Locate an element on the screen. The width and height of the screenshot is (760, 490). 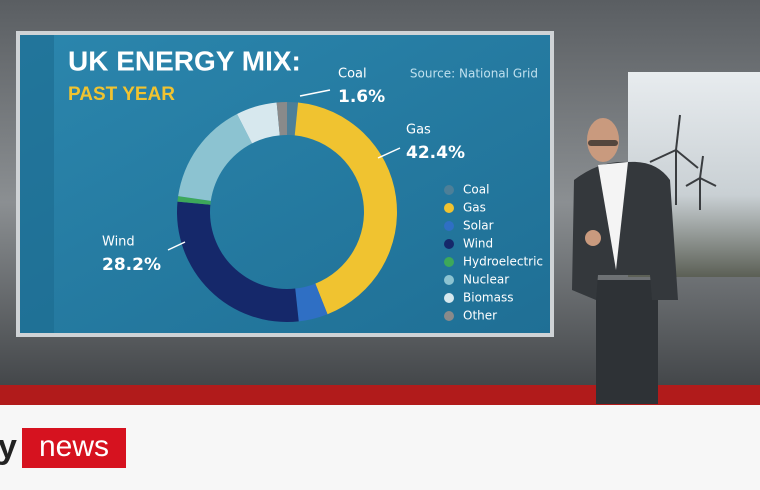
logo-prefix: y is located at coordinates (8, 447).